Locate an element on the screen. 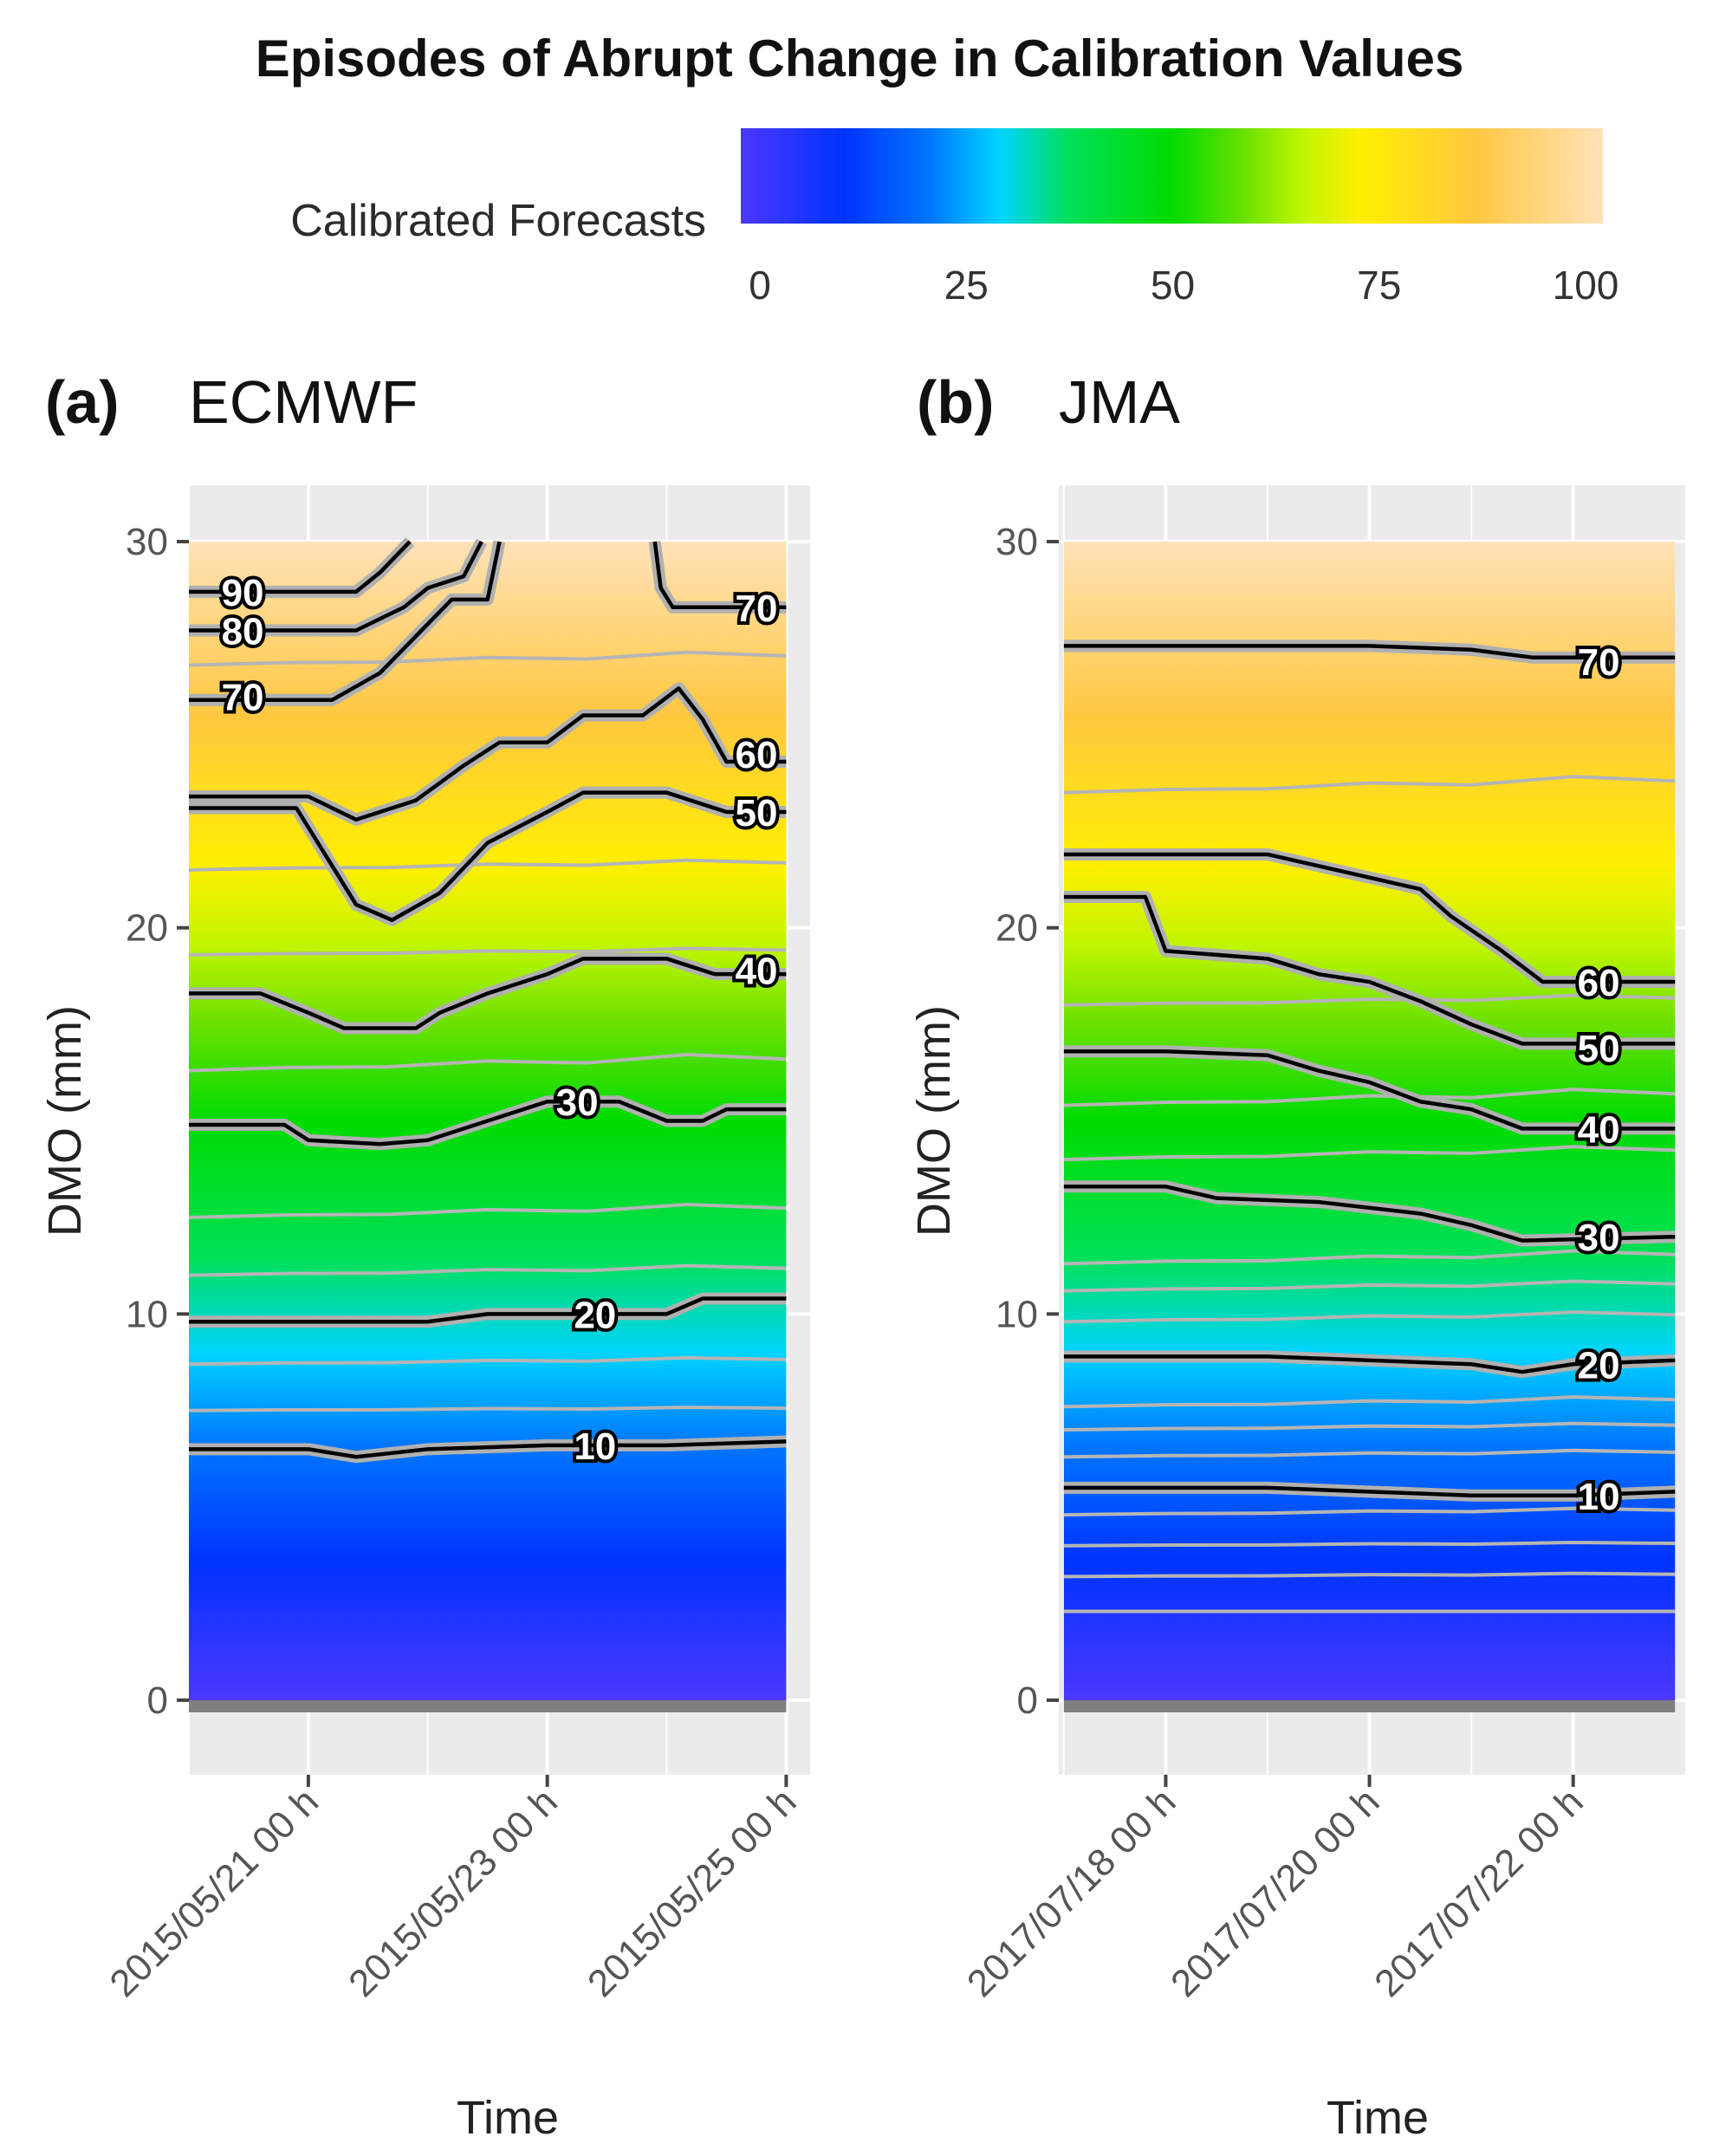  x-tick-label: 2015/05/25 00 h is located at coordinates (693, 1892).